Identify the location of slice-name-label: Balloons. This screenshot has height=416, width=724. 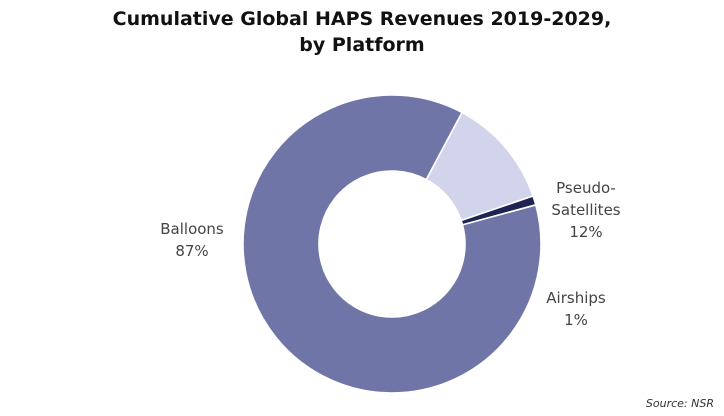
(192, 229).